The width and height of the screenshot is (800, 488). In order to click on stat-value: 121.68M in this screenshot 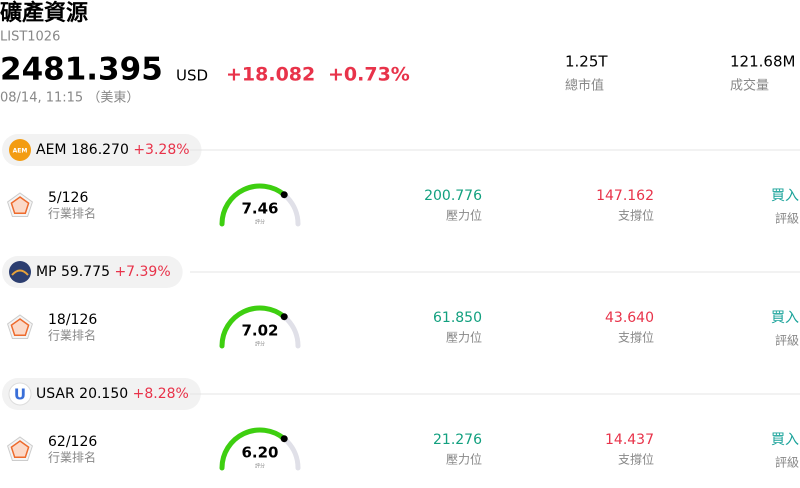, I will do `click(762, 62)`.